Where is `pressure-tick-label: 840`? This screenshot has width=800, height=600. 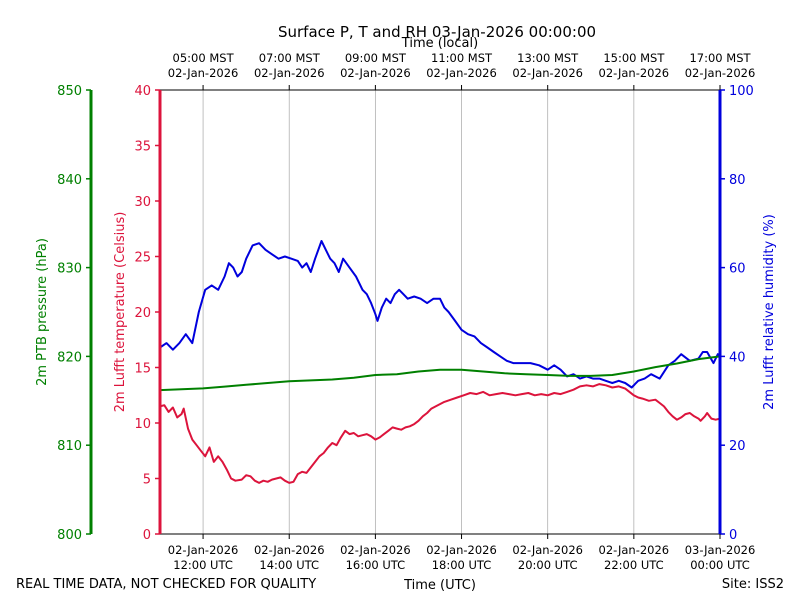
pressure-tick-label: 840 is located at coordinates (69, 180).